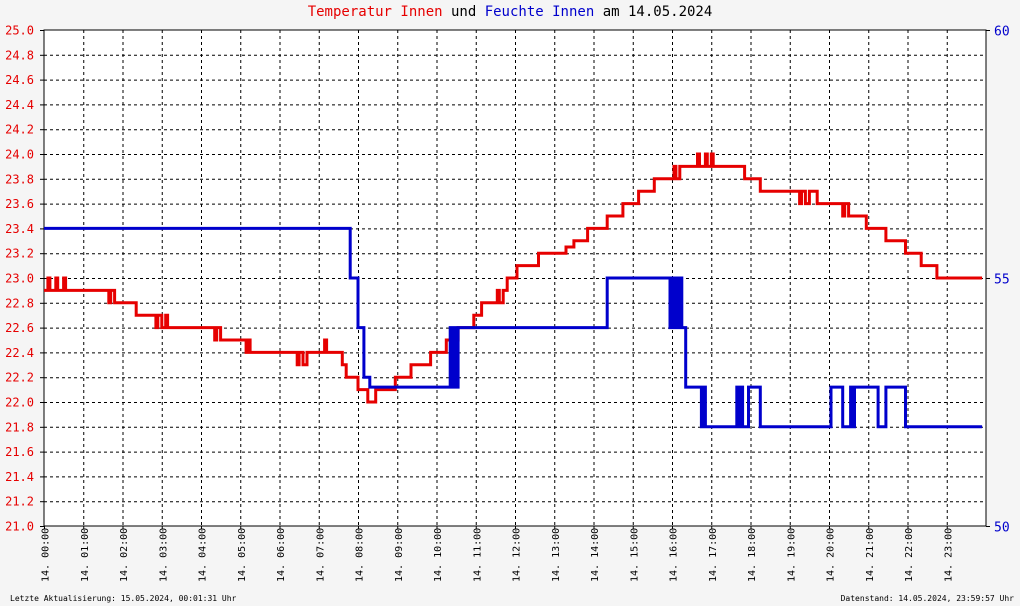  I want to click on x-tick-label: 14. 17:00, so click(713, 555).